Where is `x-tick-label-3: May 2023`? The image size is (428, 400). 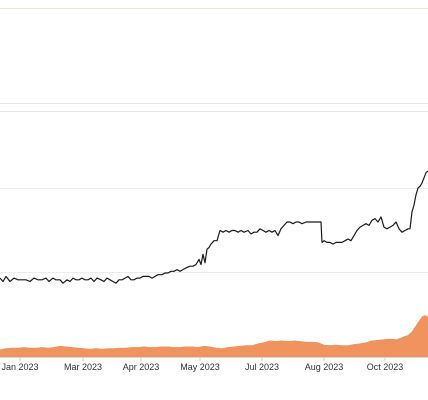 x-tick-label-3: May 2023 is located at coordinates (200, 367).